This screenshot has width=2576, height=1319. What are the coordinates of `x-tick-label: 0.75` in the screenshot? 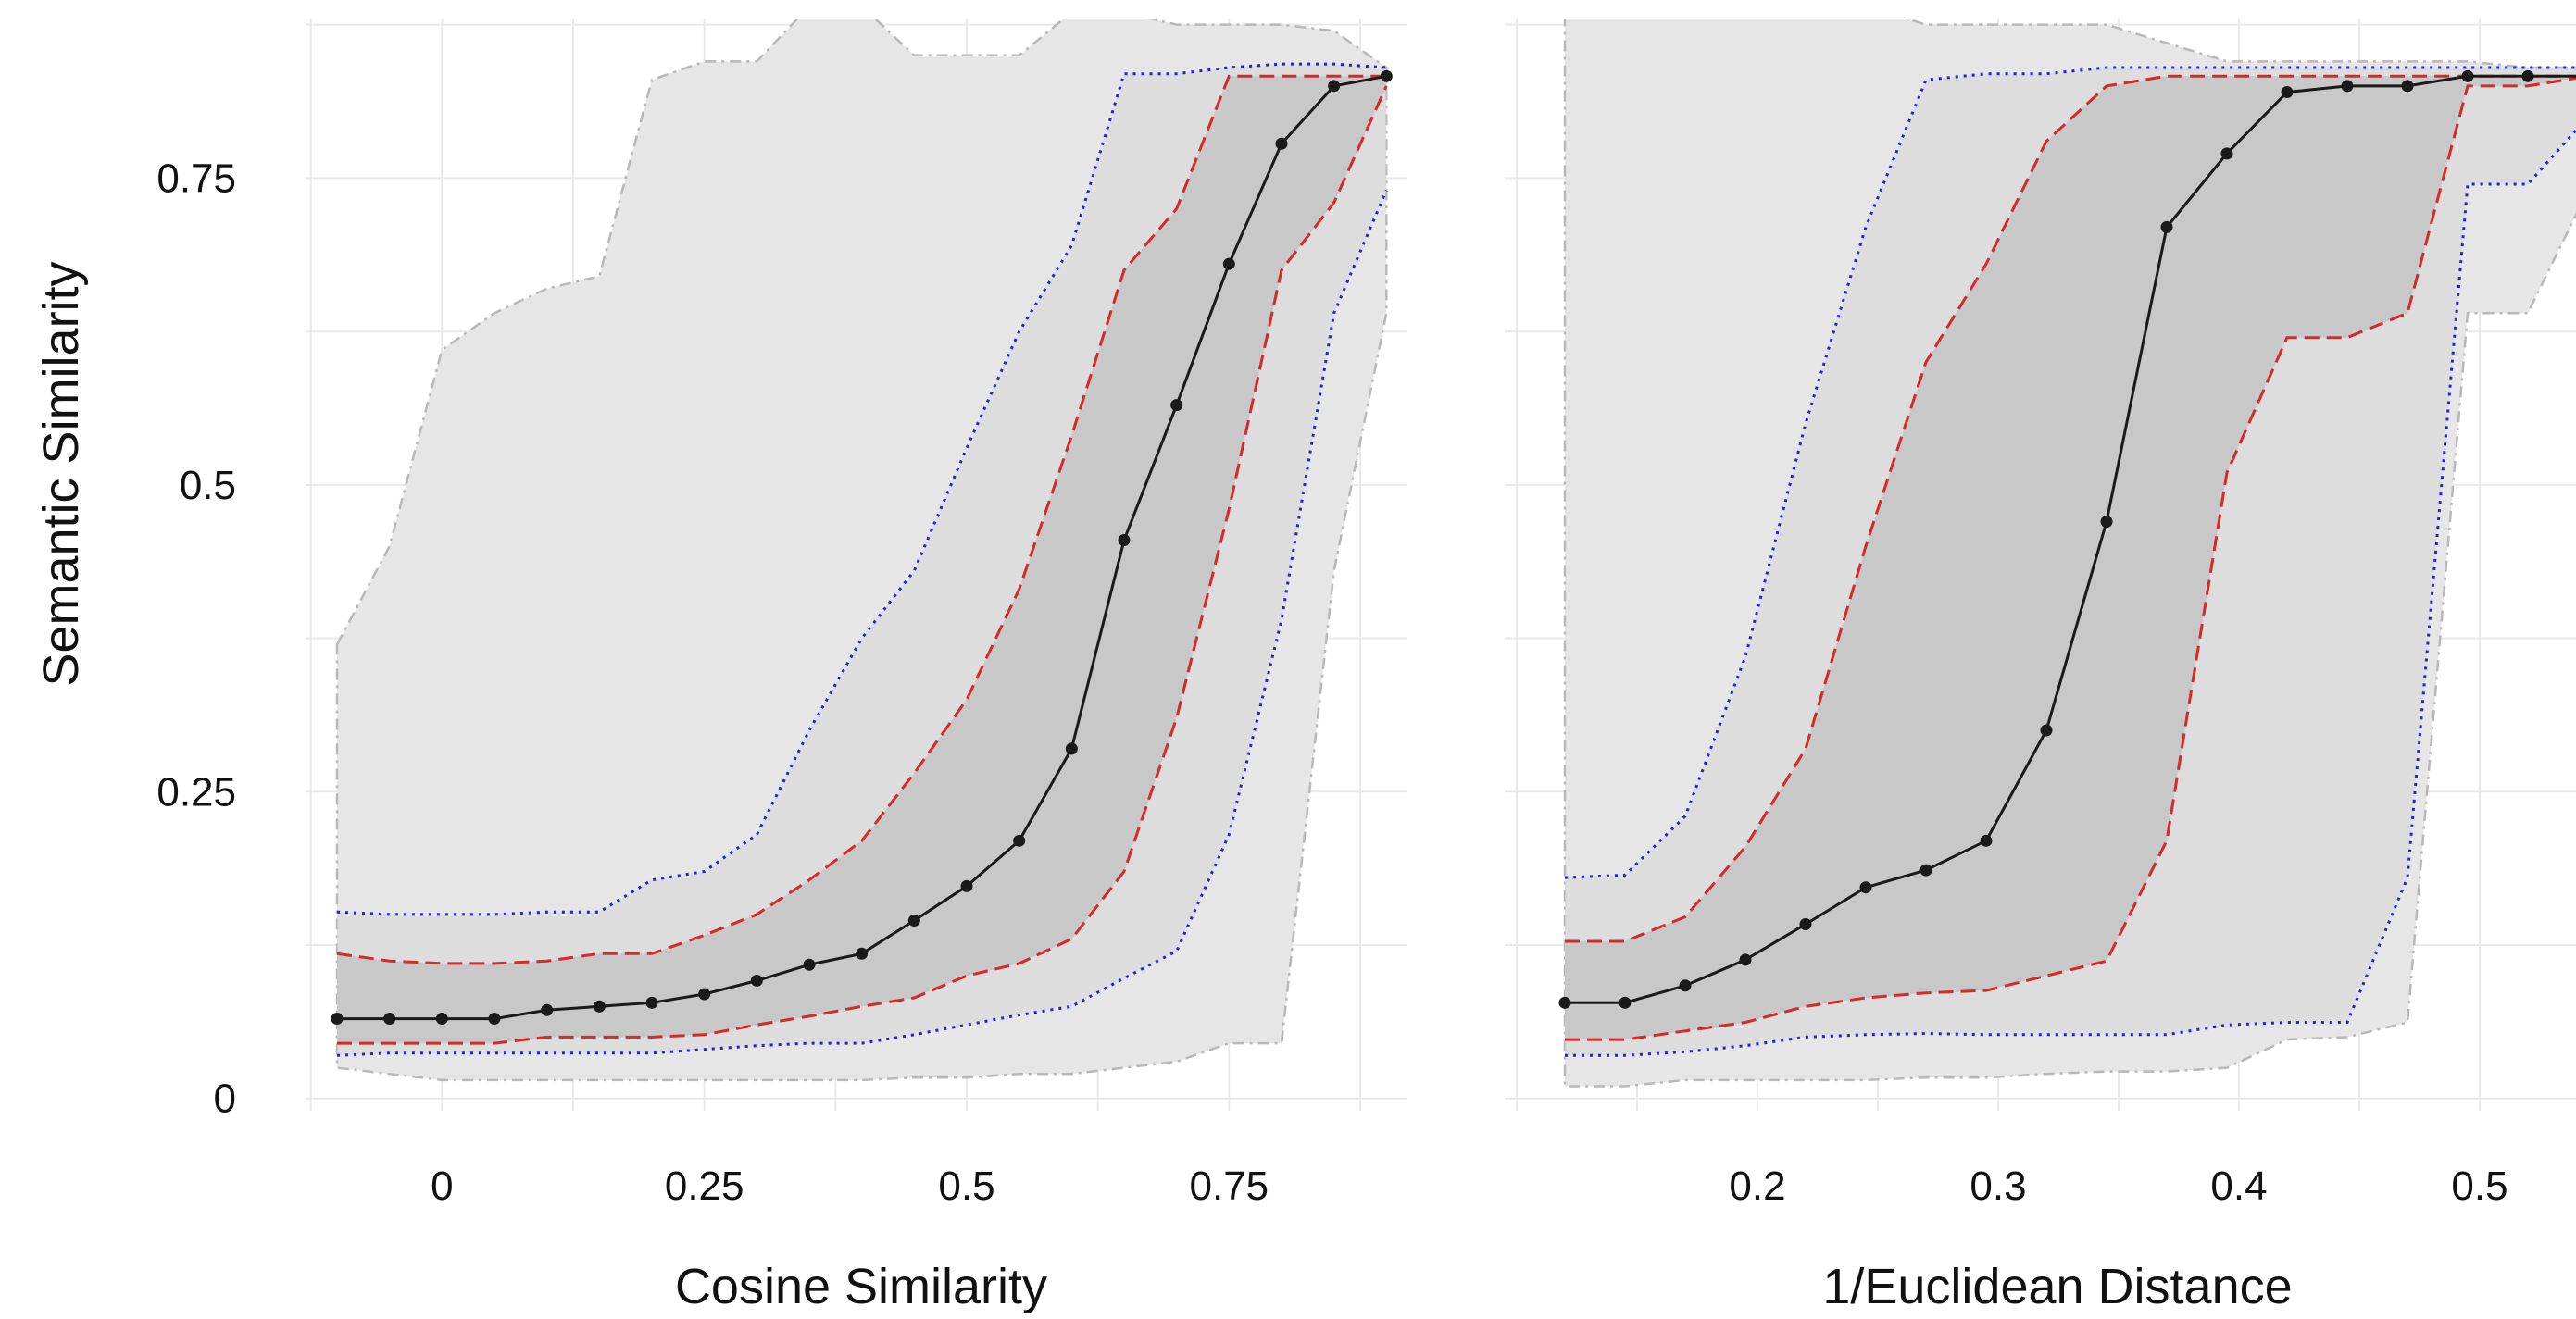 It's located at (1229, 1186).